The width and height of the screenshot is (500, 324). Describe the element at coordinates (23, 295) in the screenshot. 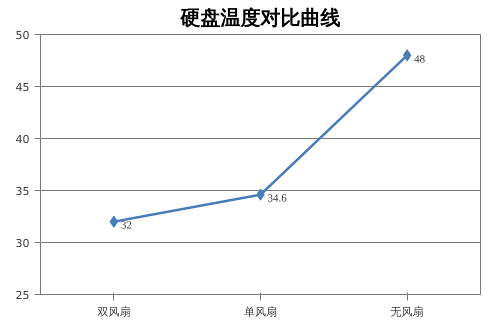

I see `y-tick-label: 25` at that location.